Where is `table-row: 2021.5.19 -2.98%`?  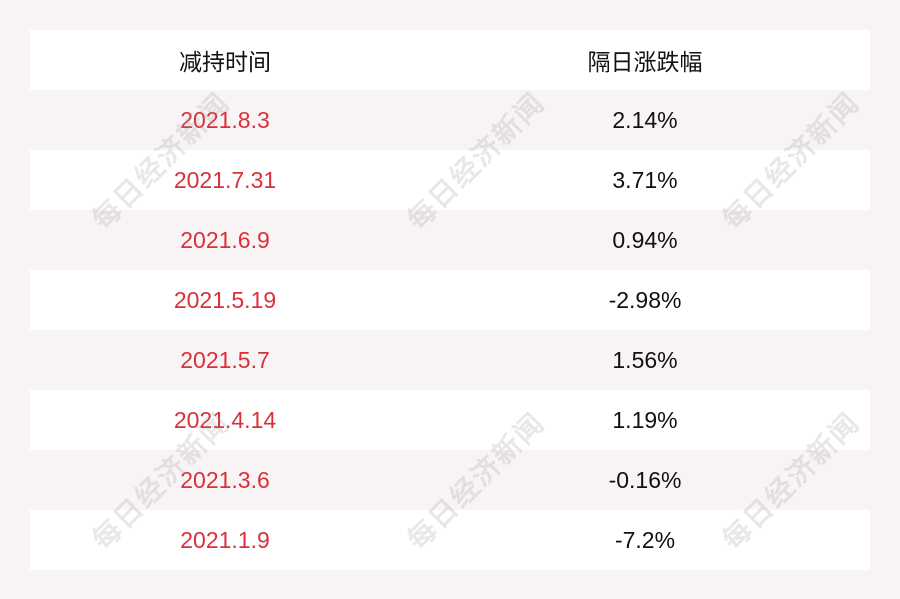
table-row: 2021.5.19 -2.98% is located at coordinates (450, 300).